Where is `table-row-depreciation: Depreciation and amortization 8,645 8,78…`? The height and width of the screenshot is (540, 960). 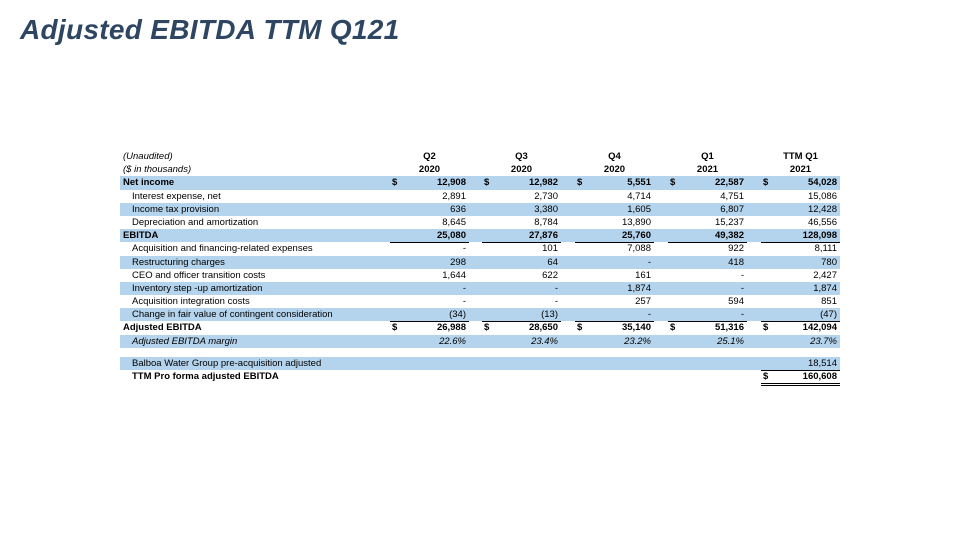 table-row-depreciation: Depreciation and amortization 8,645 8,78… is located at coordinates (480, 223).